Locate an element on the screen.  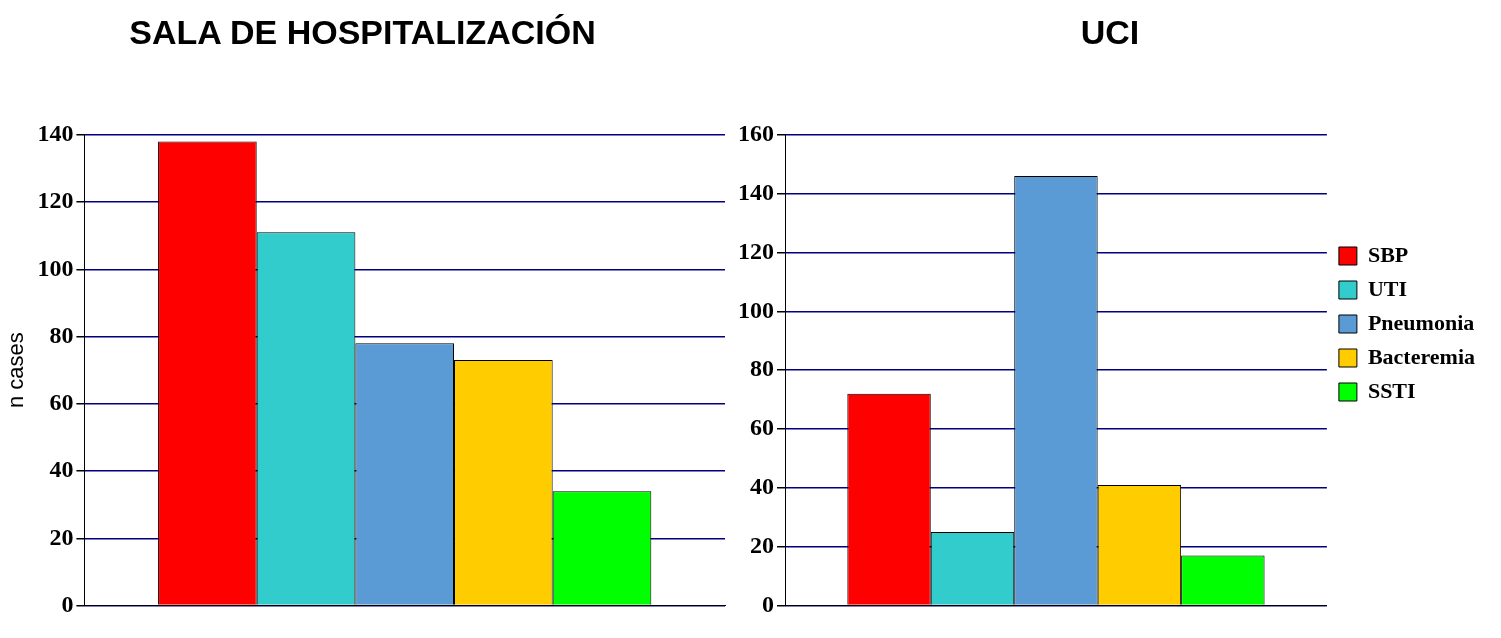
legend-label: UTI is located at coordinates (1387, 288).